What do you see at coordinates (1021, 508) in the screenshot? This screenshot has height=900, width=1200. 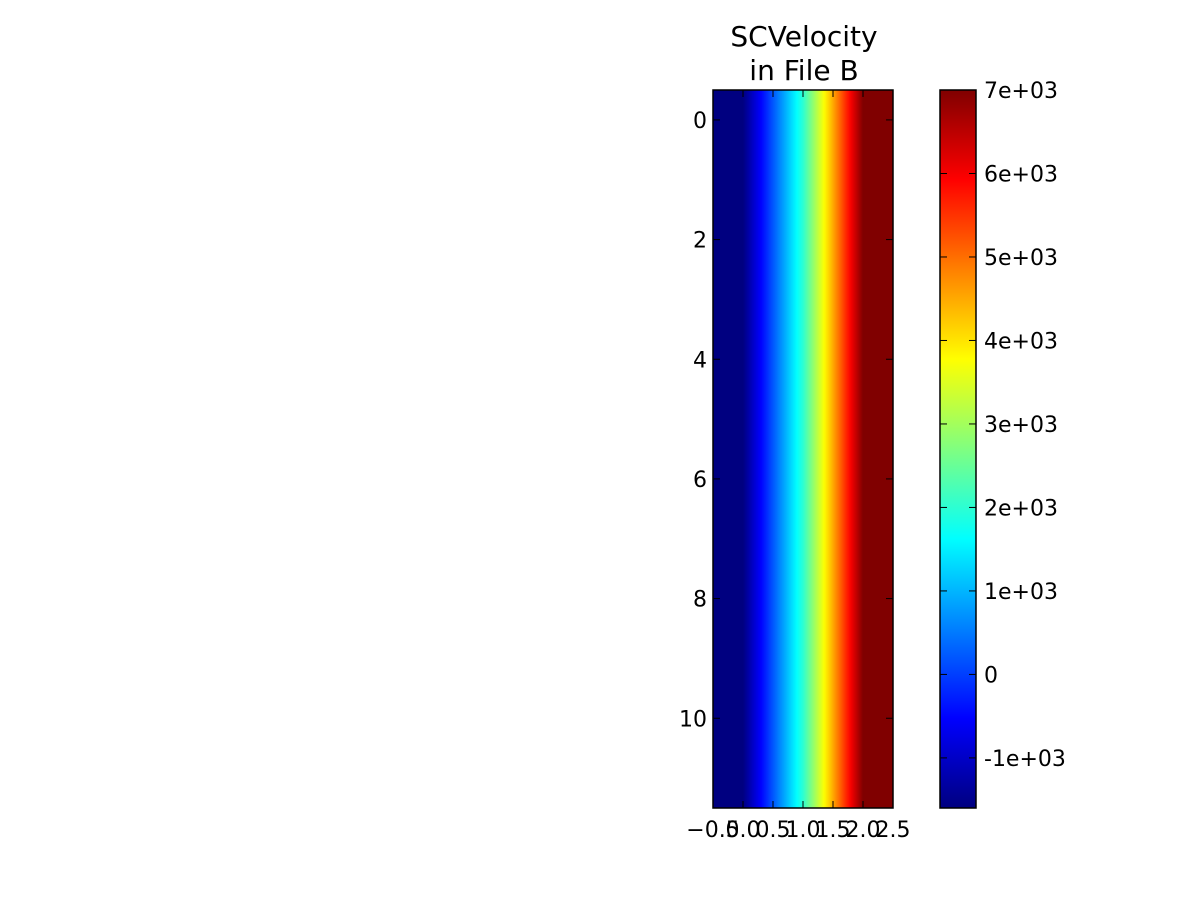 I see `colorbar-tick-label: 2e+03` at bounding box center [1021, 508].